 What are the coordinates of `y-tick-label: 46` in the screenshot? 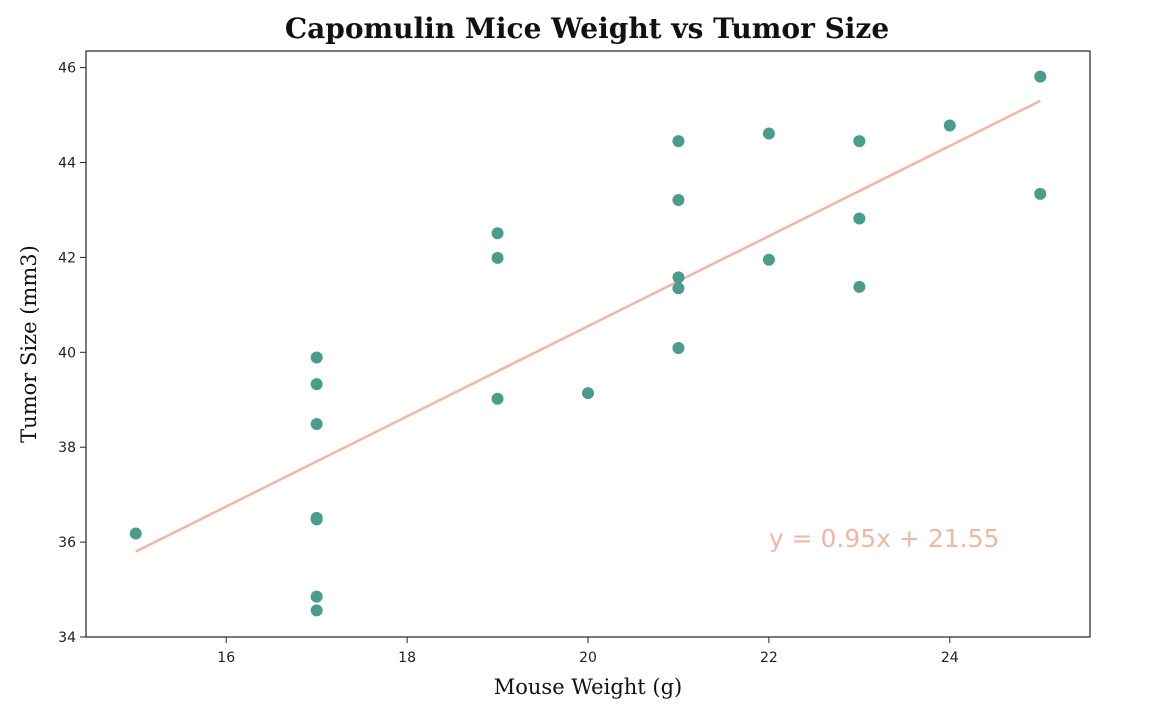 It's located at (67, 69).